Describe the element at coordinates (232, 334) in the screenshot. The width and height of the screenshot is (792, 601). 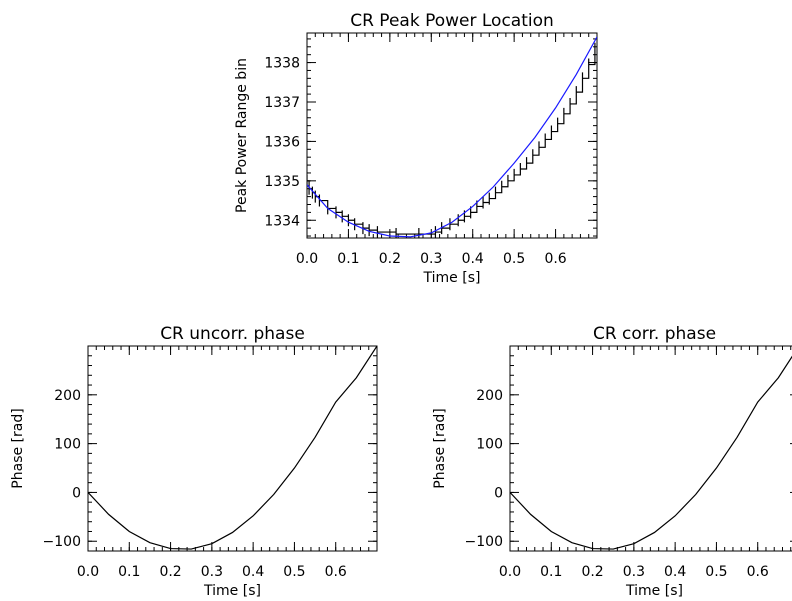
I see `chart-title: CR uncorr. phase` at that location.